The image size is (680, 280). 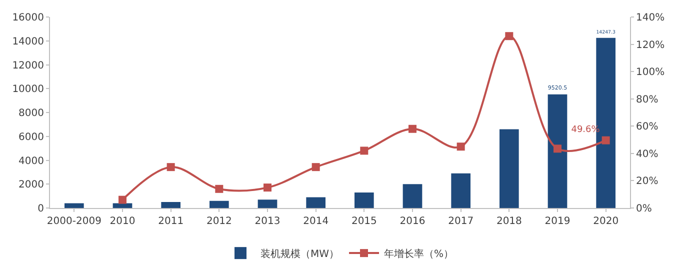 What do you see at coordinates (74, 221) in the screenshot?
I see `x-tick-label: 2000-2009` at bounding box center [74, 221].